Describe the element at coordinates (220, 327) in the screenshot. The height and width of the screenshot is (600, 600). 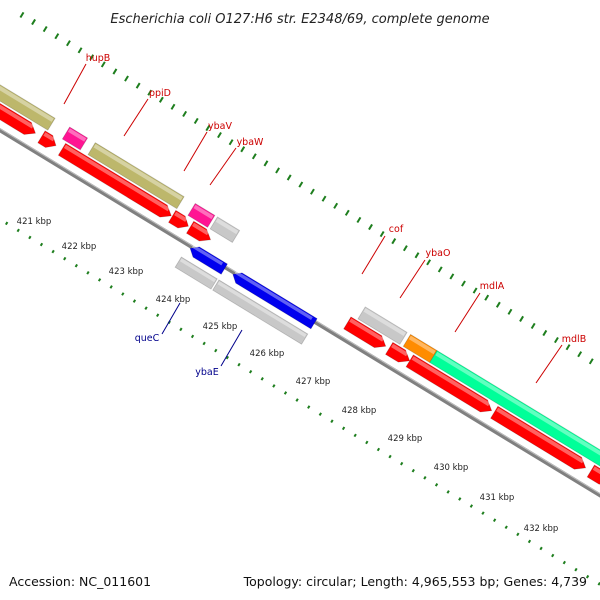
I see `kbp-label: 425 kbp` at that location.